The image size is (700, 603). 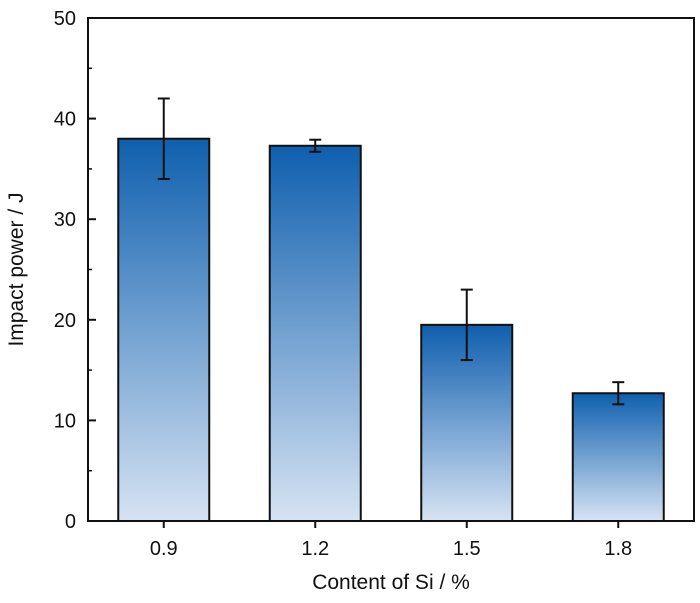 I want to click on x-axis-title: Content of Si / %, so click(x=391, y=582).